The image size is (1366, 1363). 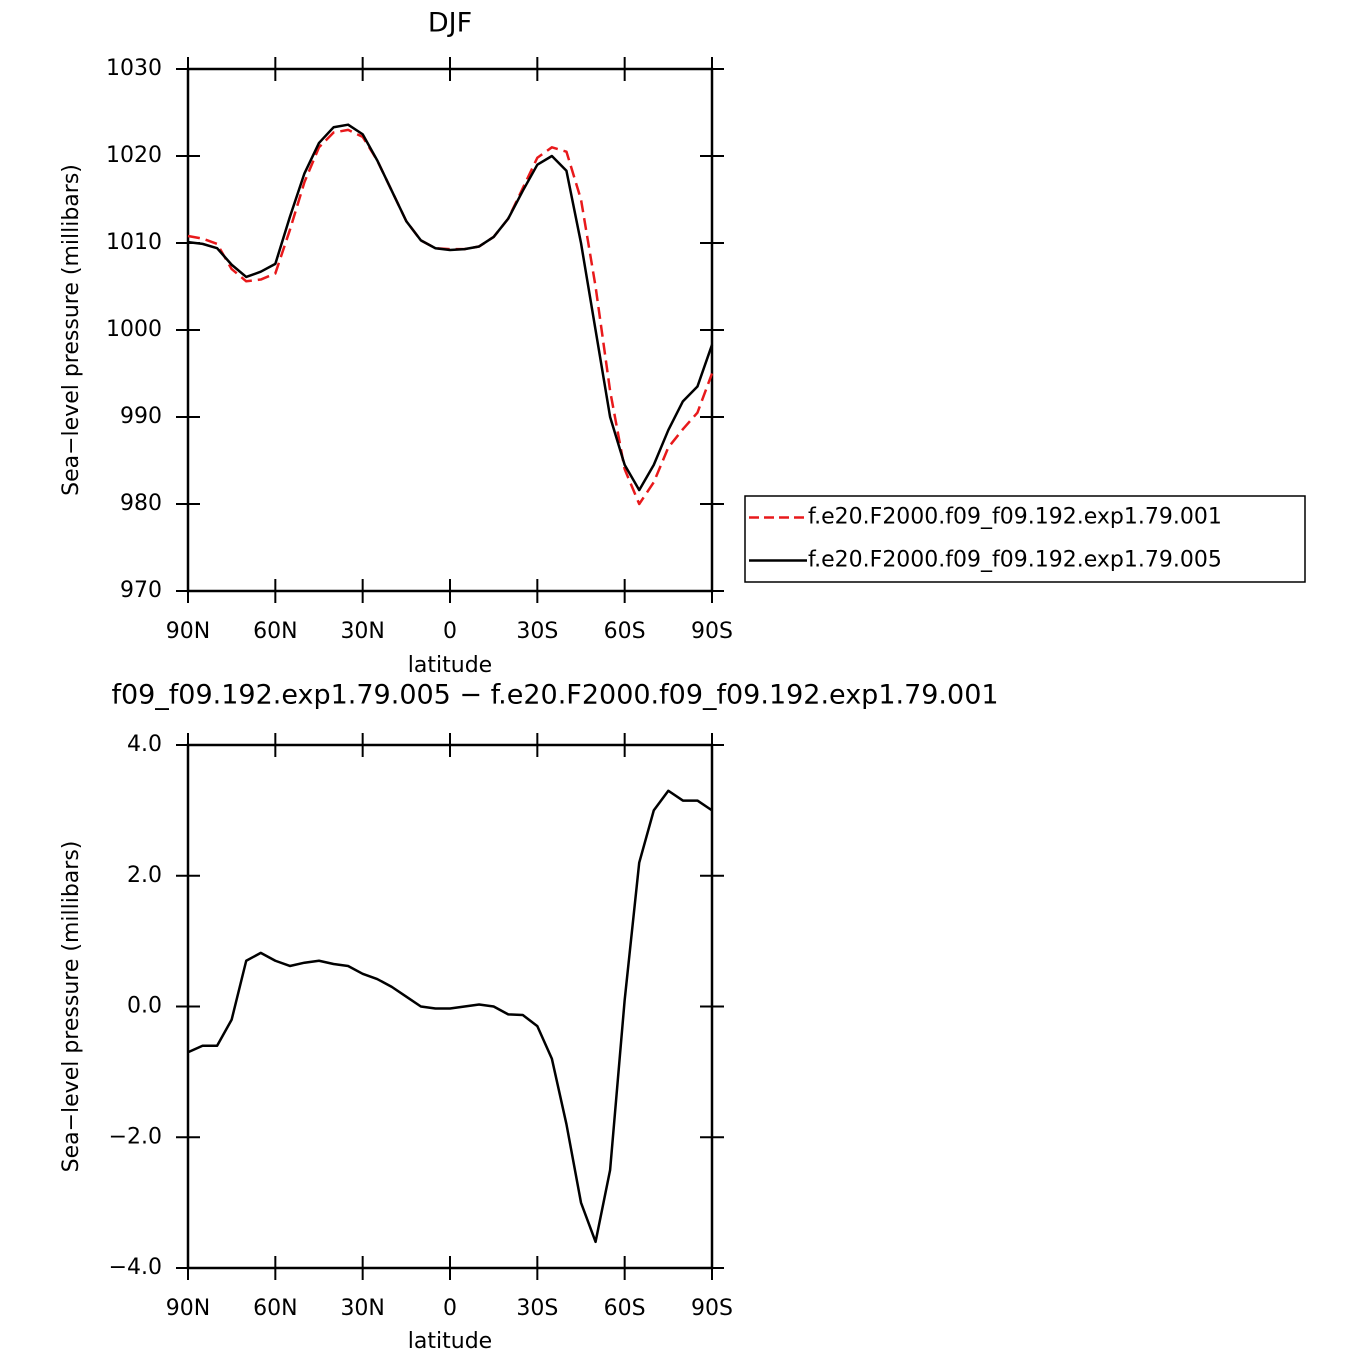 What do you see at coordinates (144, 1006) in the screenshot?
I see `y-tick-label: 0.0` at bounding box center [144, 1006].